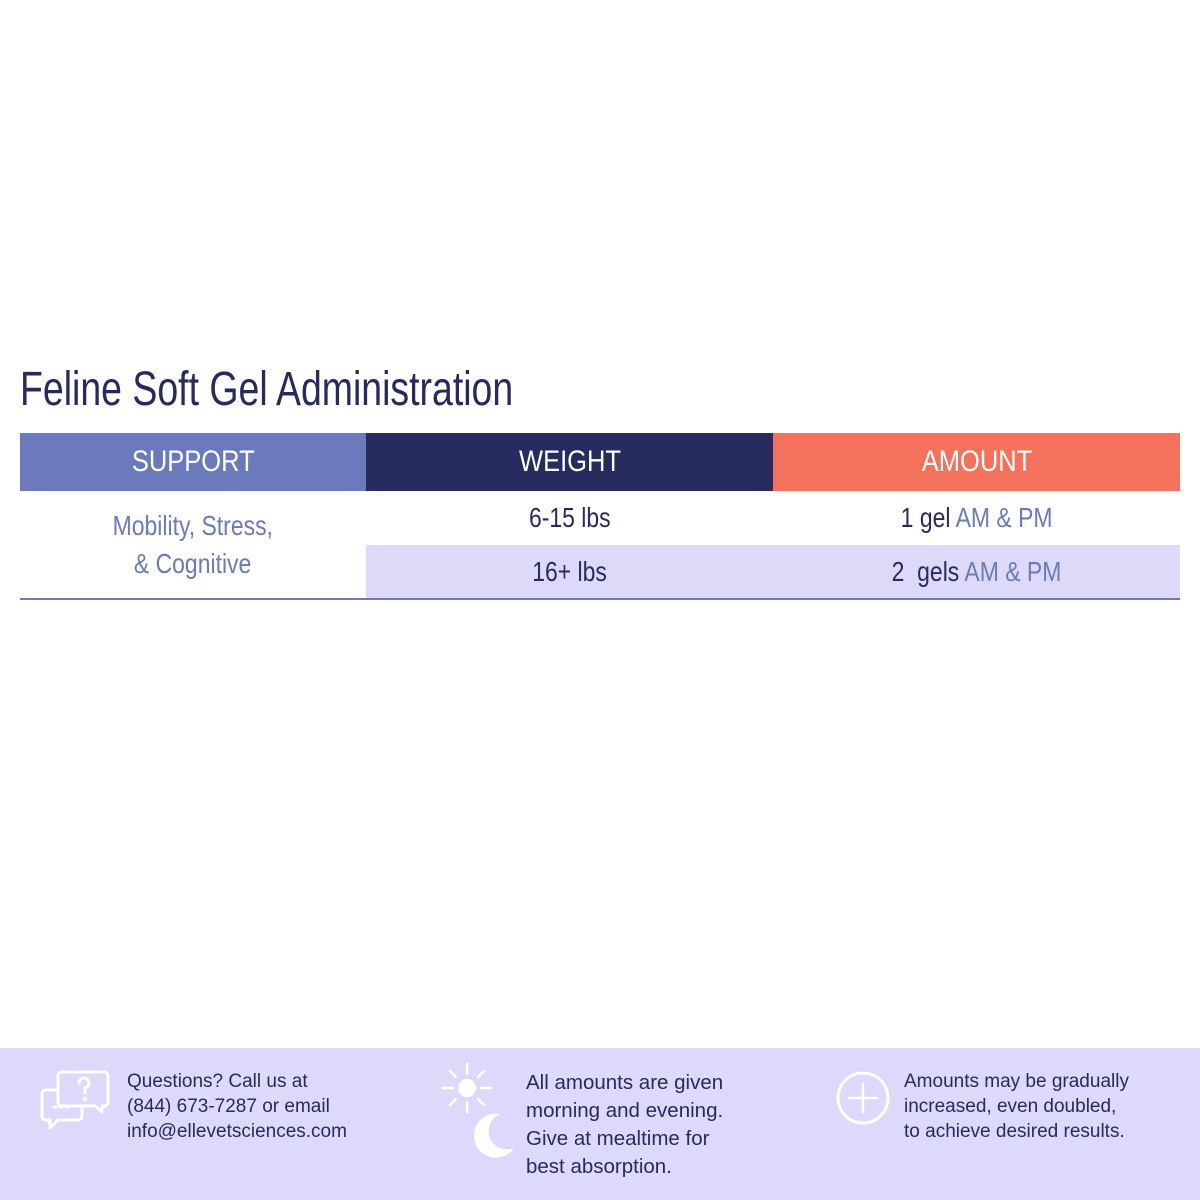 The height and width of the screenshot is (1200, 1200). Describe the element at coordinates (925, 571) in the screenshot. I see `amount-value: 2 gels` at that location.